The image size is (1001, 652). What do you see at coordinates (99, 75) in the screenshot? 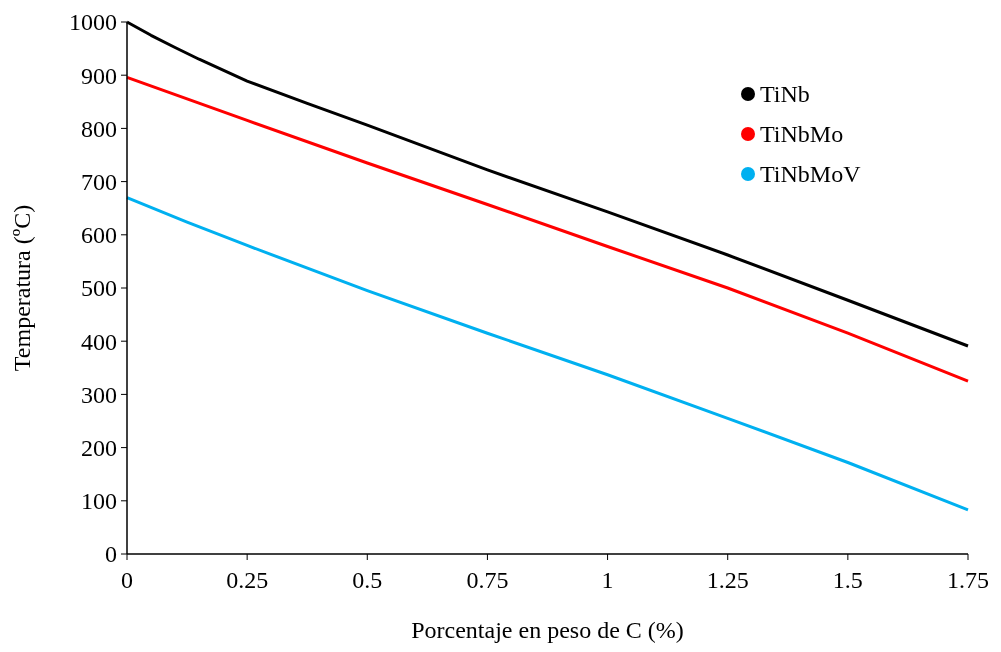
I see `y-tick-label: 900` at bounding box center [99, 75].